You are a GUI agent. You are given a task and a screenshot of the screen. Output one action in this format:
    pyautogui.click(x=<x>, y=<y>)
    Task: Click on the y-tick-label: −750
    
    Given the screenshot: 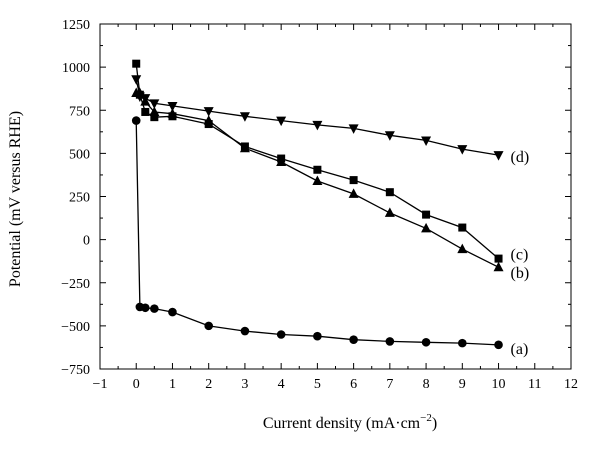 What is the action you would take?
    pyautogui.click(x=75, y=370)
    